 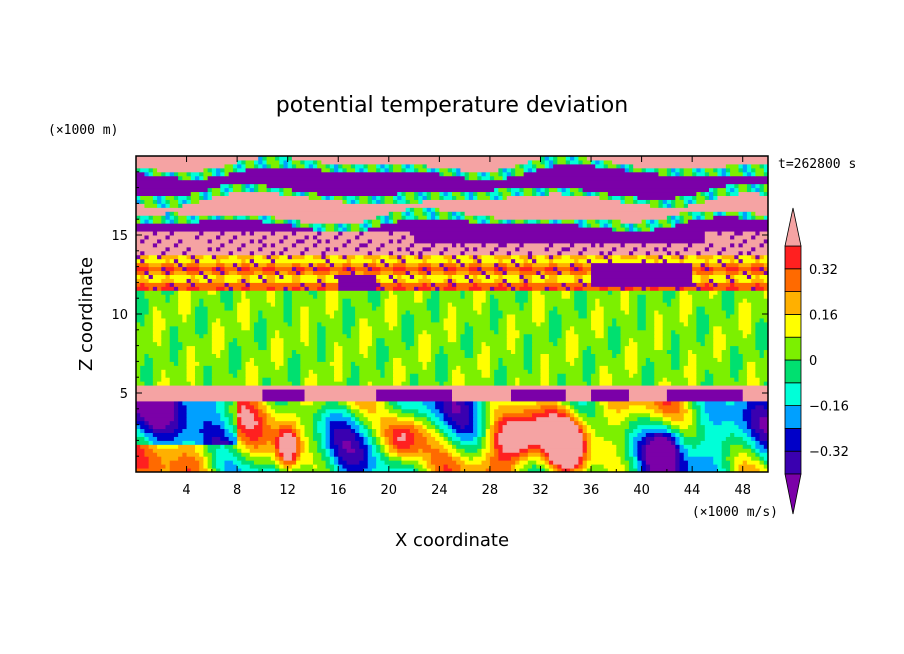 I want to click on colorbar-segment, so click(x=793, y=439).